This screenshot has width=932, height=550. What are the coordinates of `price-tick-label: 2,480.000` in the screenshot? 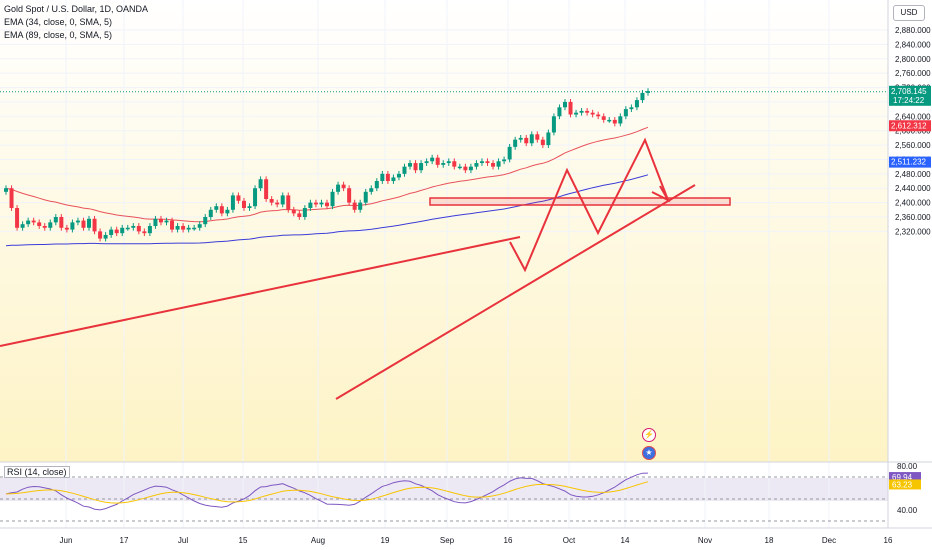 It's located at (913, 174).